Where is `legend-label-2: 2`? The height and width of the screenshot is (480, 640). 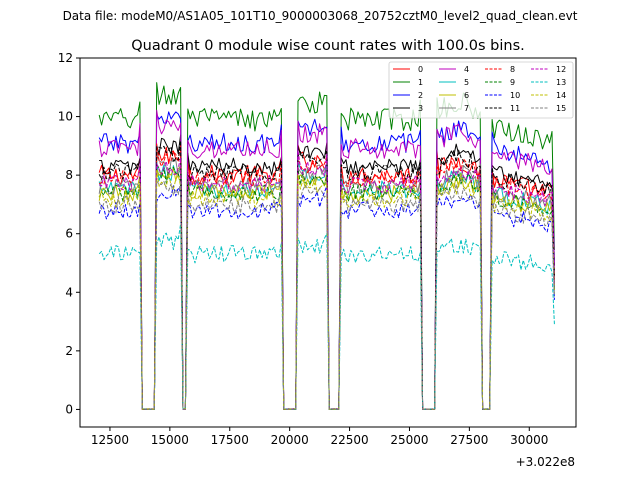 legend-label-2: 2 is located at coordinates (420, 95).